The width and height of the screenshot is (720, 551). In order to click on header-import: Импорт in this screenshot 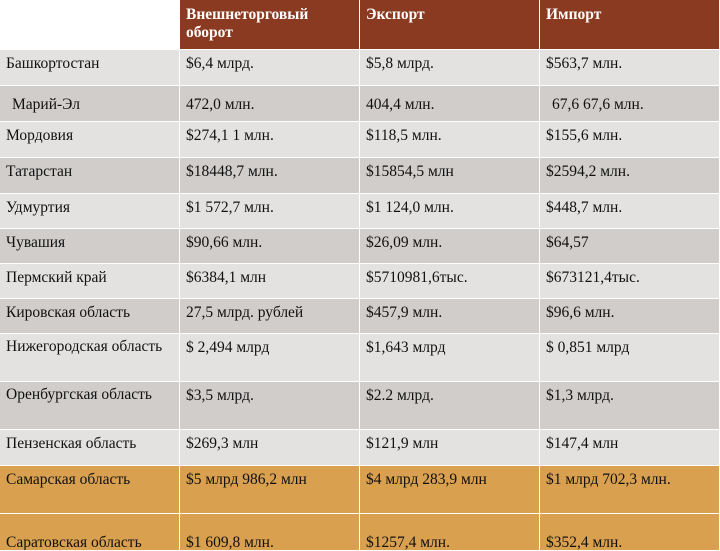, I will do `click(630, 25)`.